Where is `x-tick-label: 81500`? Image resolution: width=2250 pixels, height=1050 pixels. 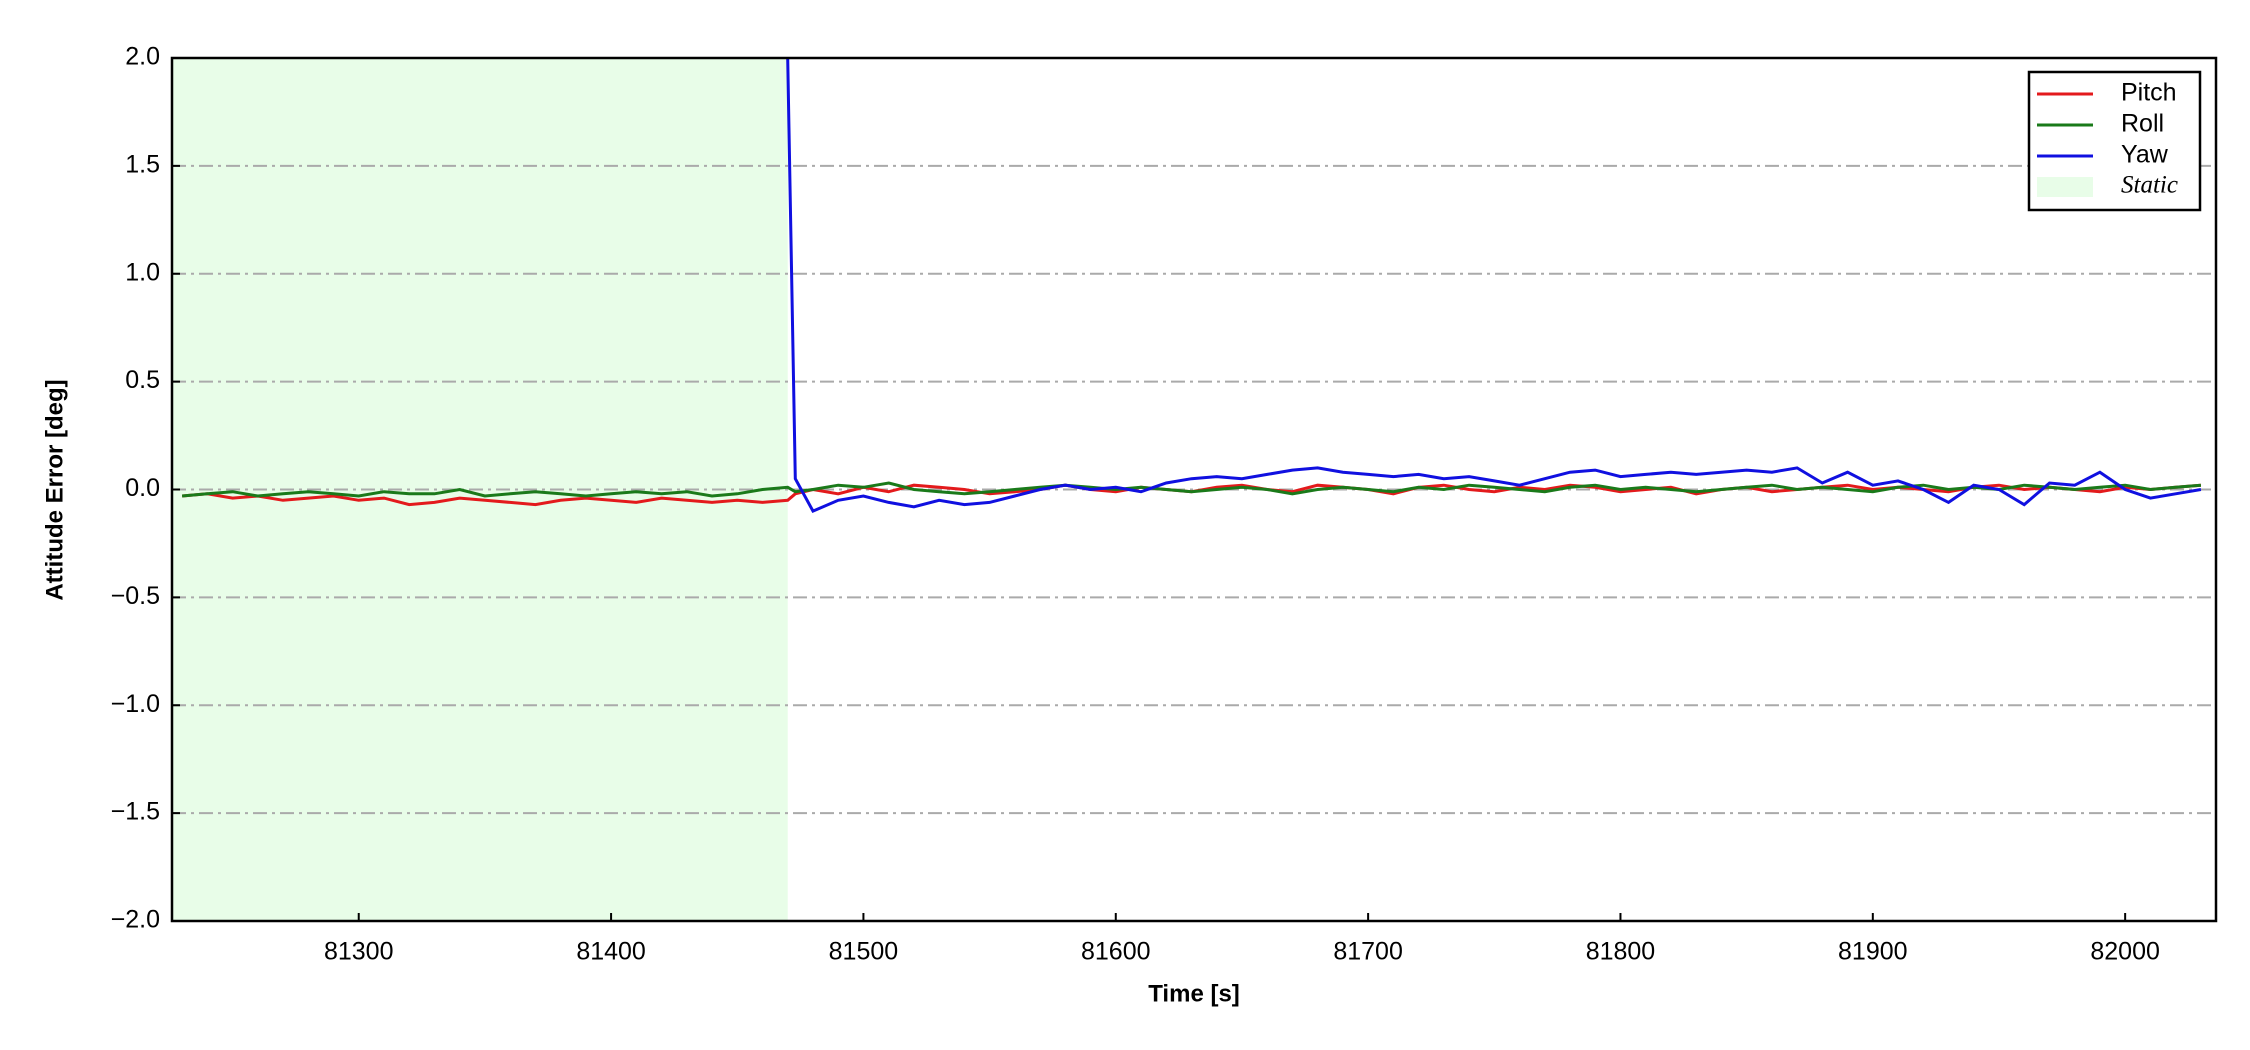
x-tick-label: 81500 is located at coordinates (864, 952).